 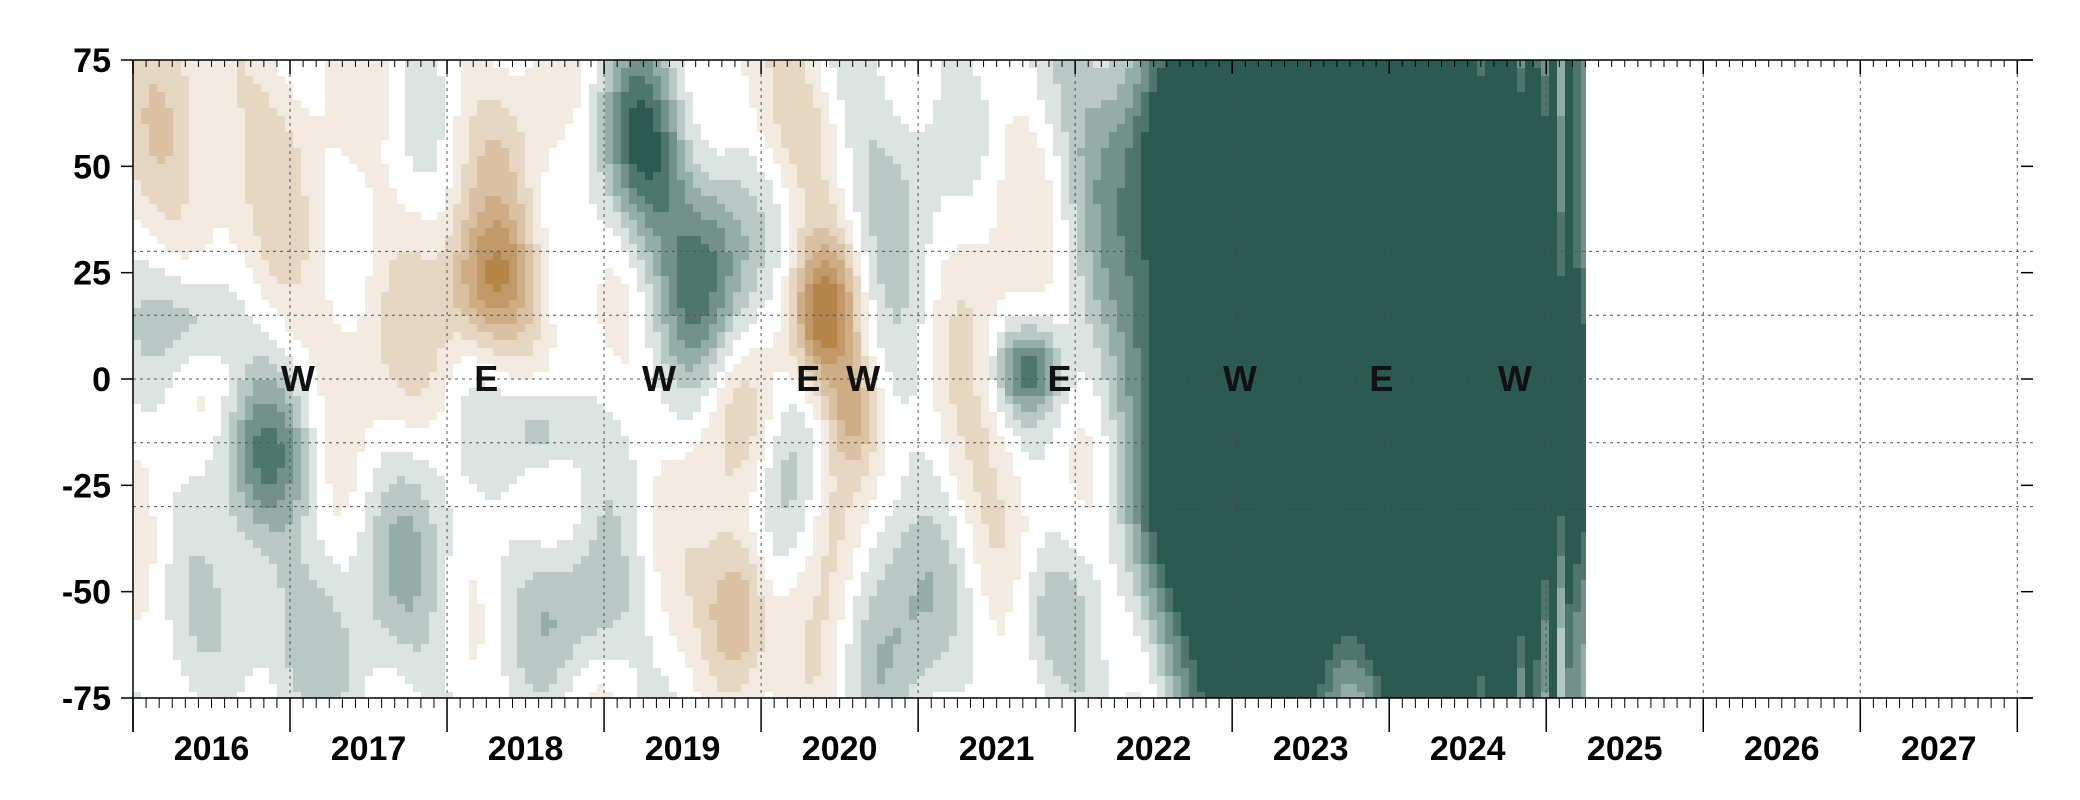 What do you see at coordinates (101, 380) in the screenshot?
I see `y-tick-label: 0` at bounding box center [101, 380].